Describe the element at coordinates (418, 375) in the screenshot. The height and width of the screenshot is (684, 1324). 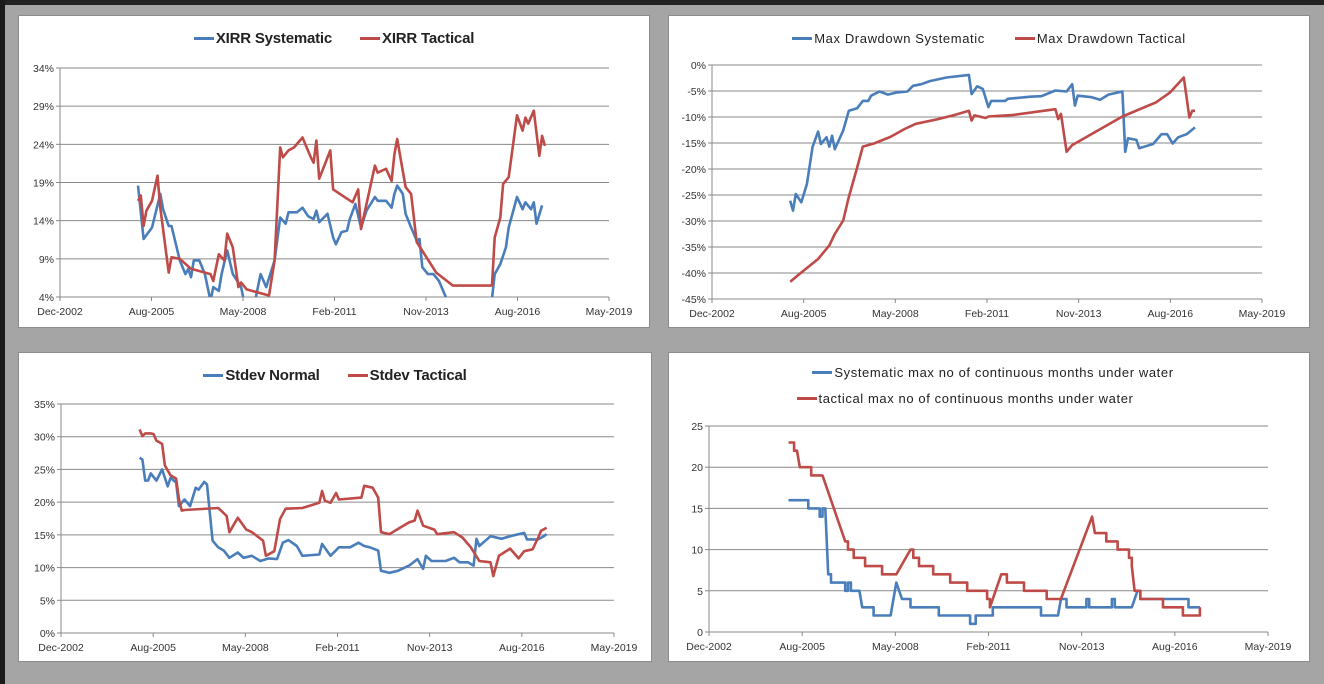
I see `legend-label: Stdev Tactical` at that location.